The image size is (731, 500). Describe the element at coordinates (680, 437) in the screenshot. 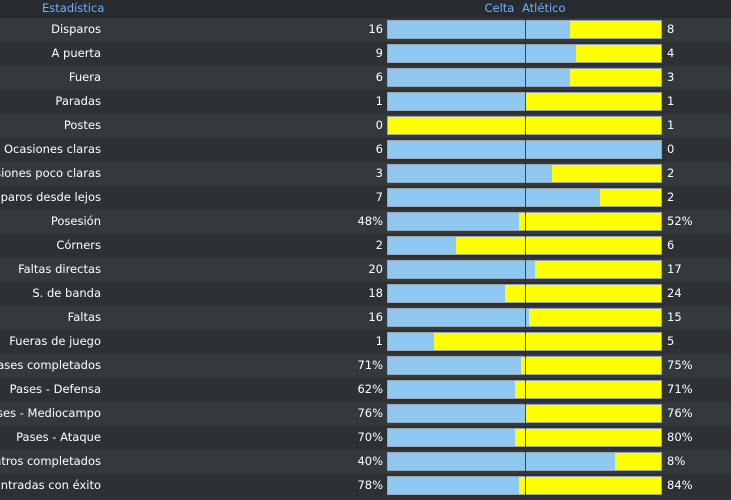

I see `away-value: 80%` at that location.